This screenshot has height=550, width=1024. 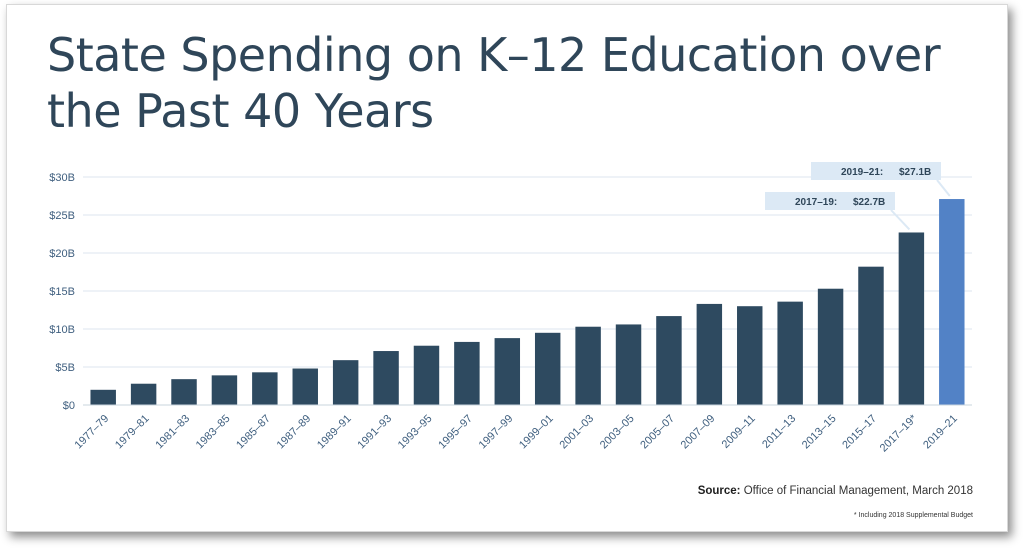 What do you see at coordinates (940, 432) in the screenshot?
I see `x-tick-label: 2019–21` at bounding box center [940, 432].